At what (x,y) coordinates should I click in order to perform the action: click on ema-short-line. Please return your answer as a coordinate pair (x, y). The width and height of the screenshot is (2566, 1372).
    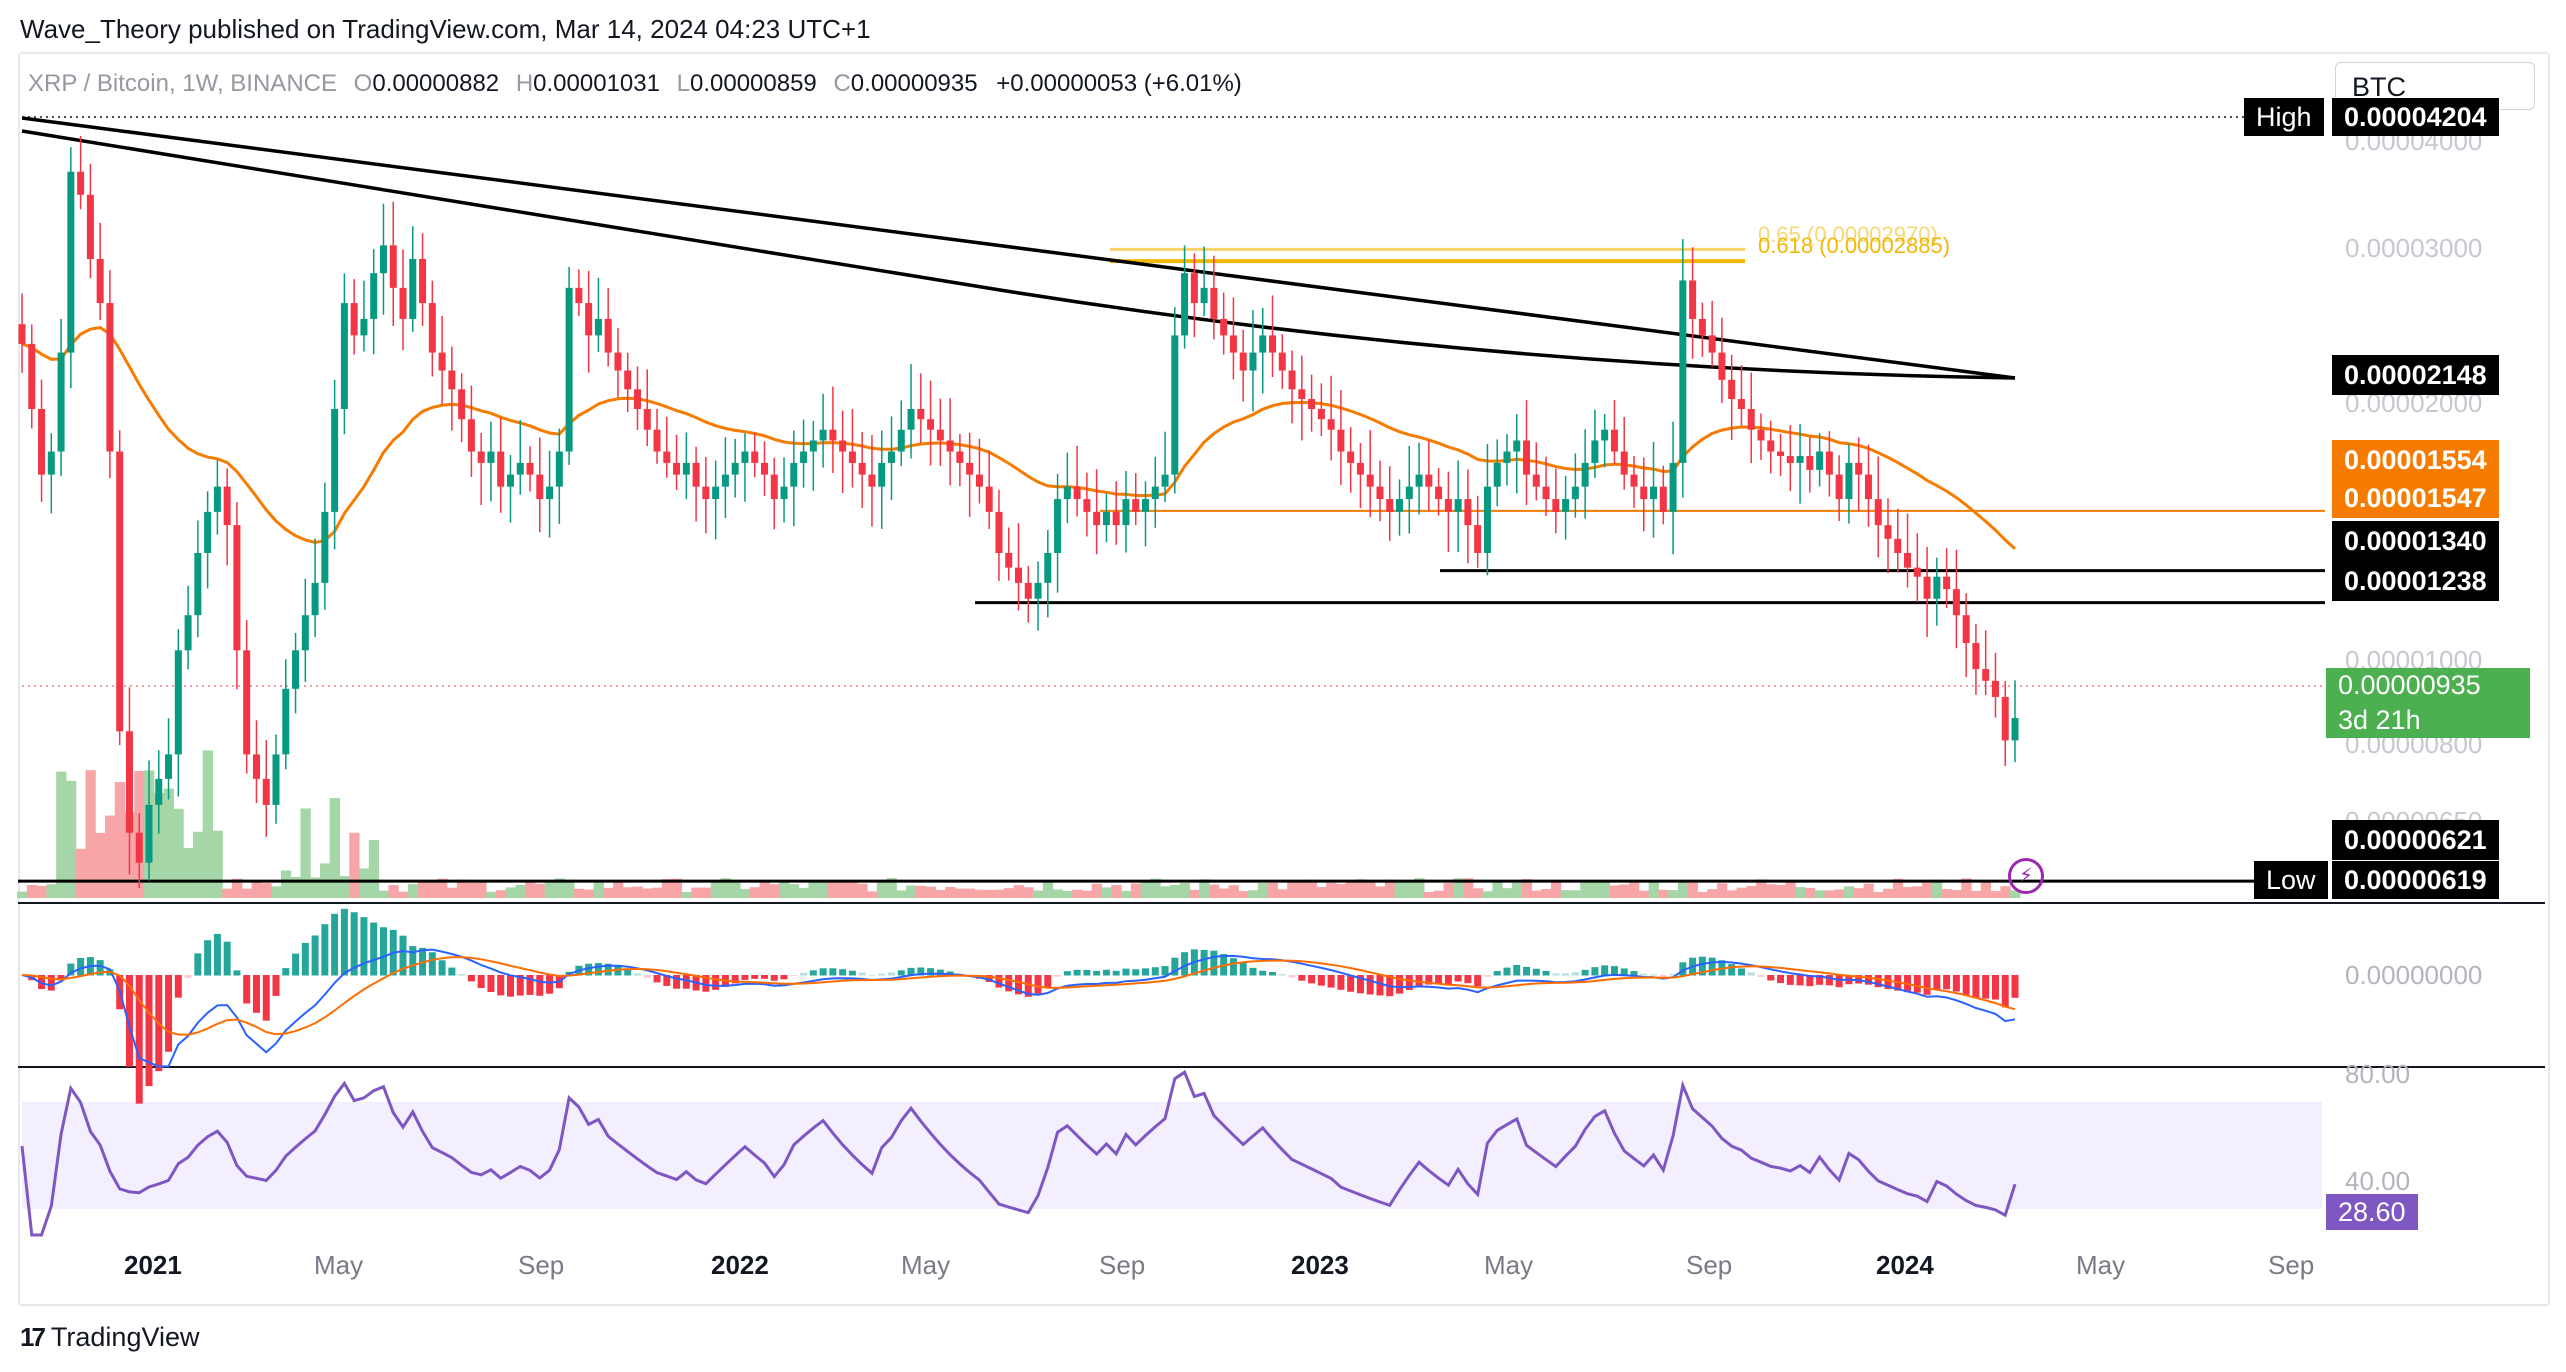
    Looking at the image, I should click on (1019, 438).